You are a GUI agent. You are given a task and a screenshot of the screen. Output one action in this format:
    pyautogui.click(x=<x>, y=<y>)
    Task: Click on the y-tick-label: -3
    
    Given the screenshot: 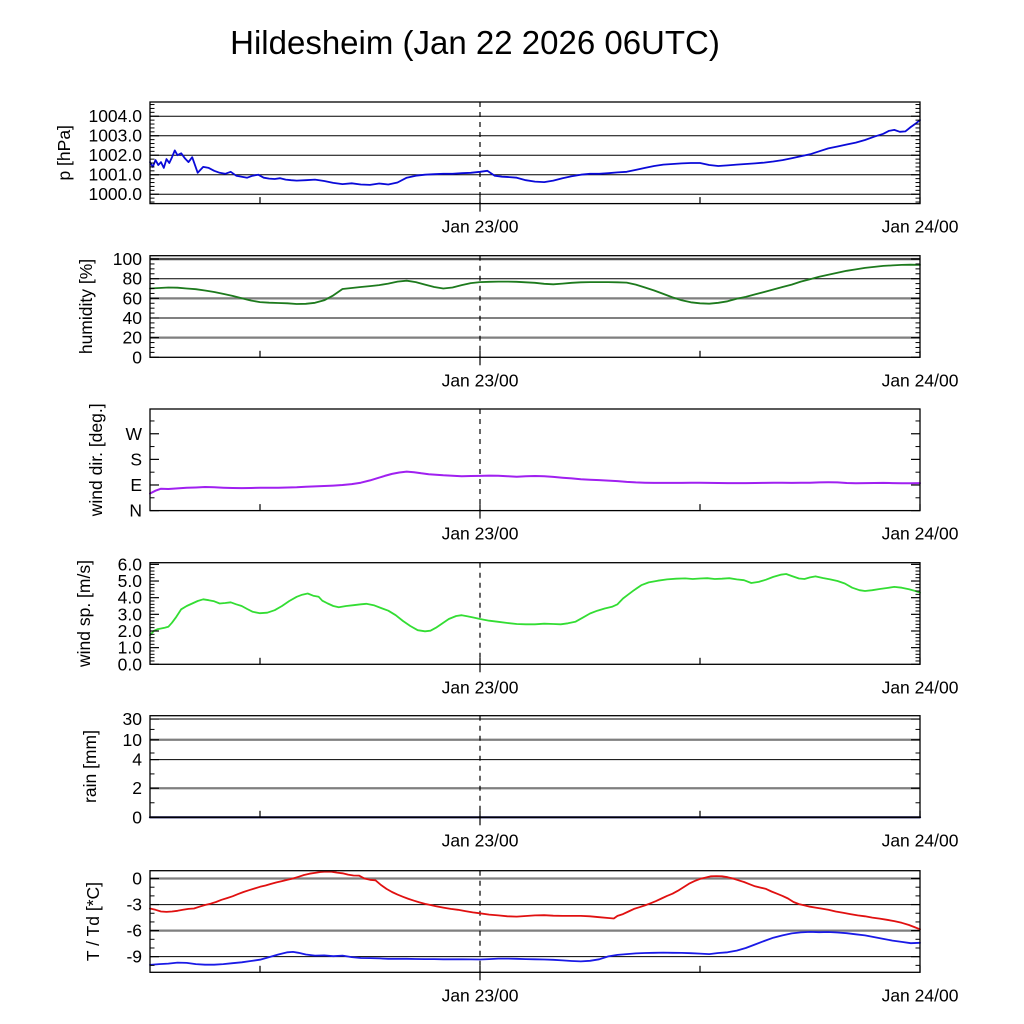 What is the action you would take?
    pyautogui.click(x=134, y=905)
    